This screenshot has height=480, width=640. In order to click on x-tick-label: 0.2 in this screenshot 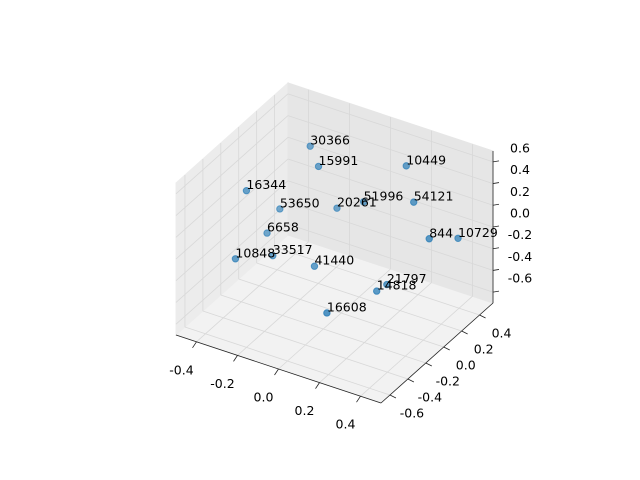, I will do `click(305, 410)`.